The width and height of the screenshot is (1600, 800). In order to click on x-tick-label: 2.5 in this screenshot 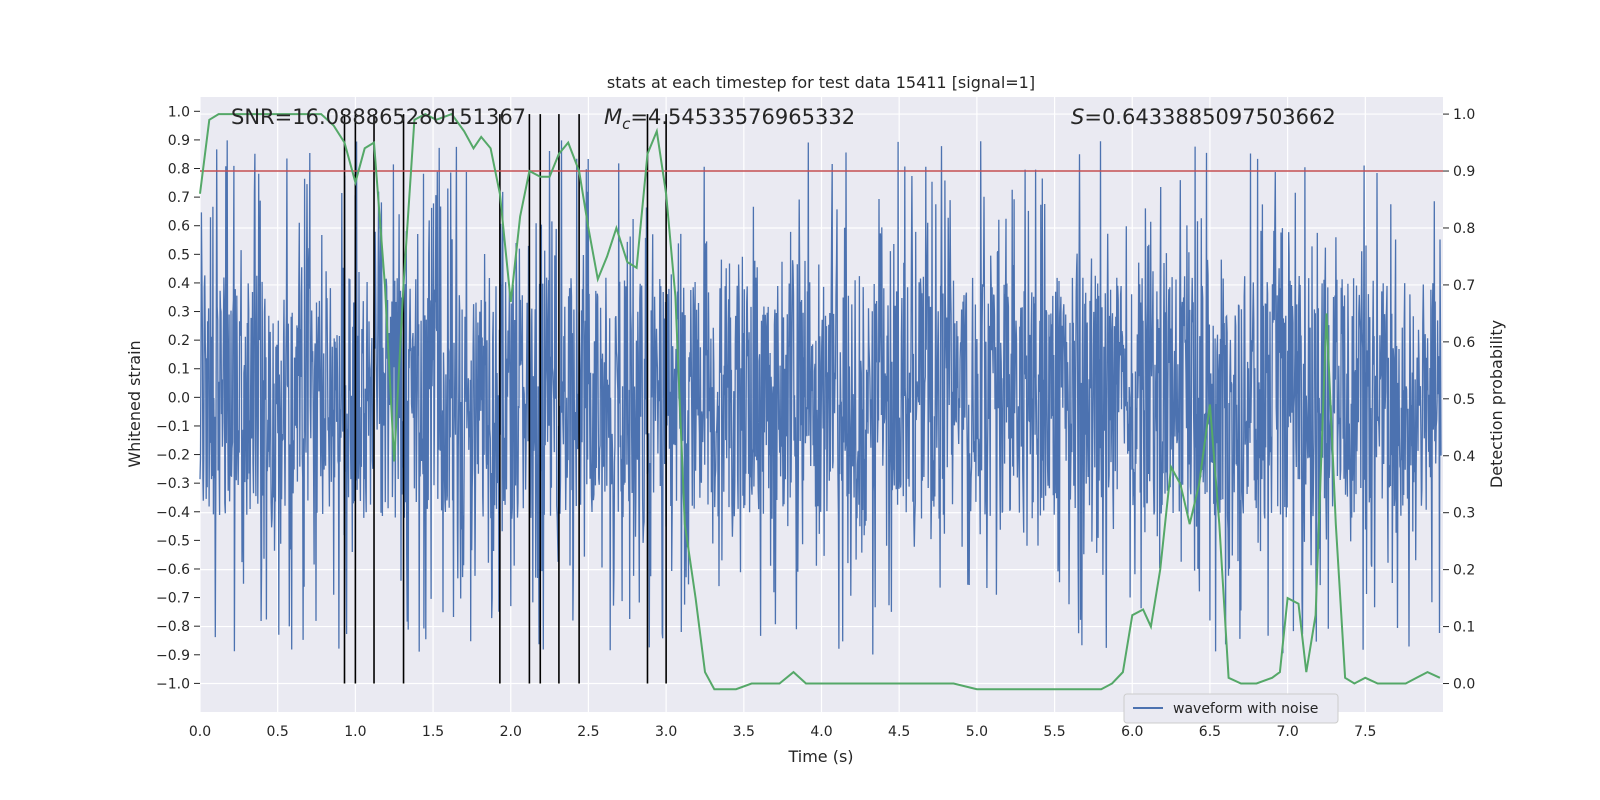, I will do `click(588, 732)`.